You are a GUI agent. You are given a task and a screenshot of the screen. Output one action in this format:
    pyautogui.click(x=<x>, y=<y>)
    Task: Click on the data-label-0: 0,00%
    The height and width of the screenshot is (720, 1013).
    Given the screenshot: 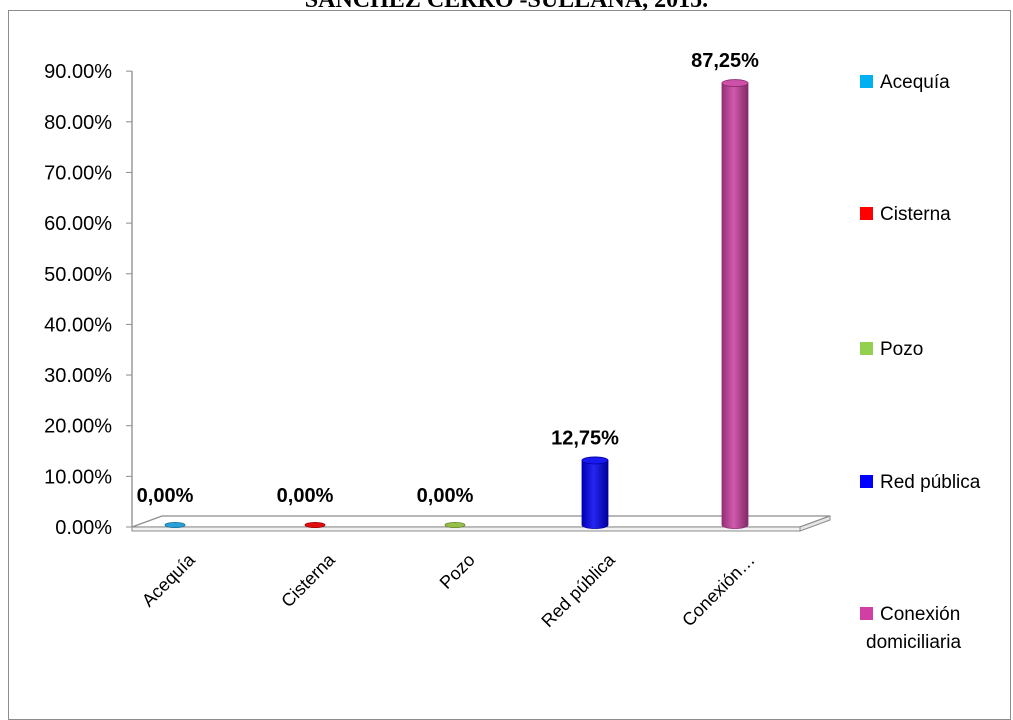 What is the action you would take?
    pyautogui.click(x=165, y=496)
    